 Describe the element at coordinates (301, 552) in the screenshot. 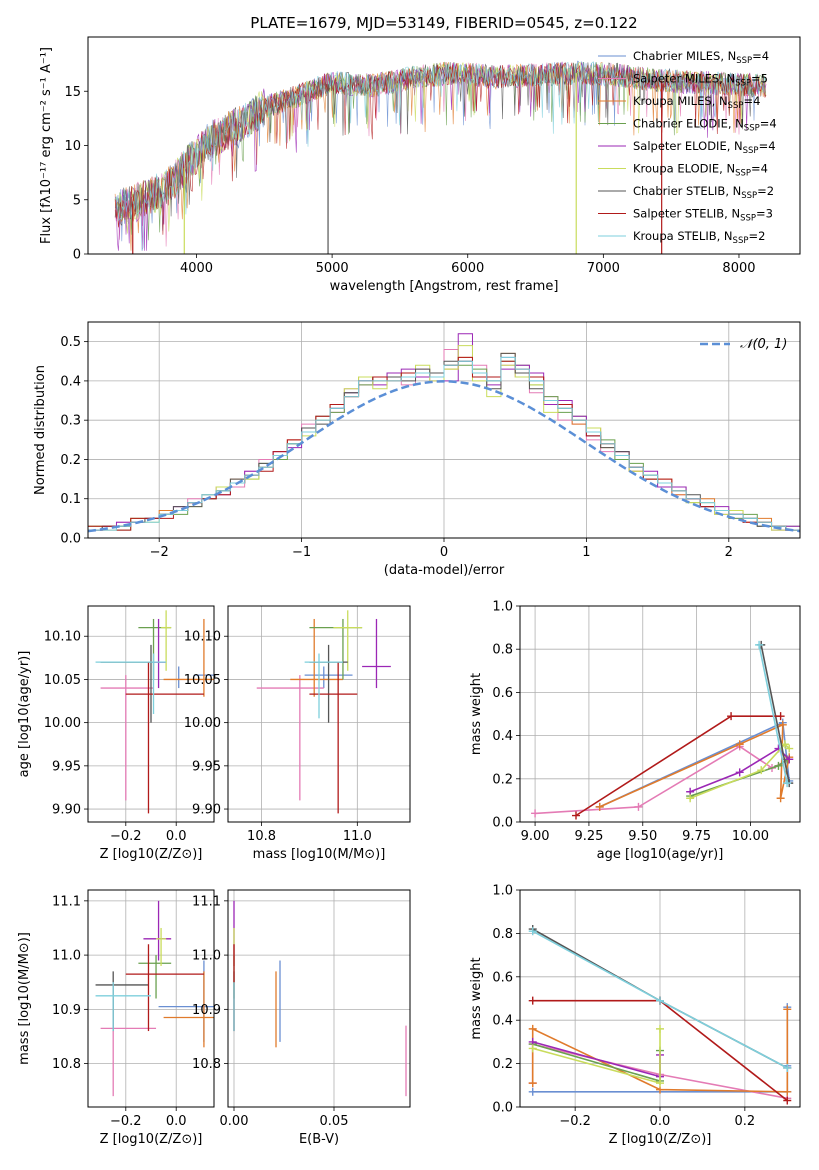

I see `x-tick-label: −1` at that location.